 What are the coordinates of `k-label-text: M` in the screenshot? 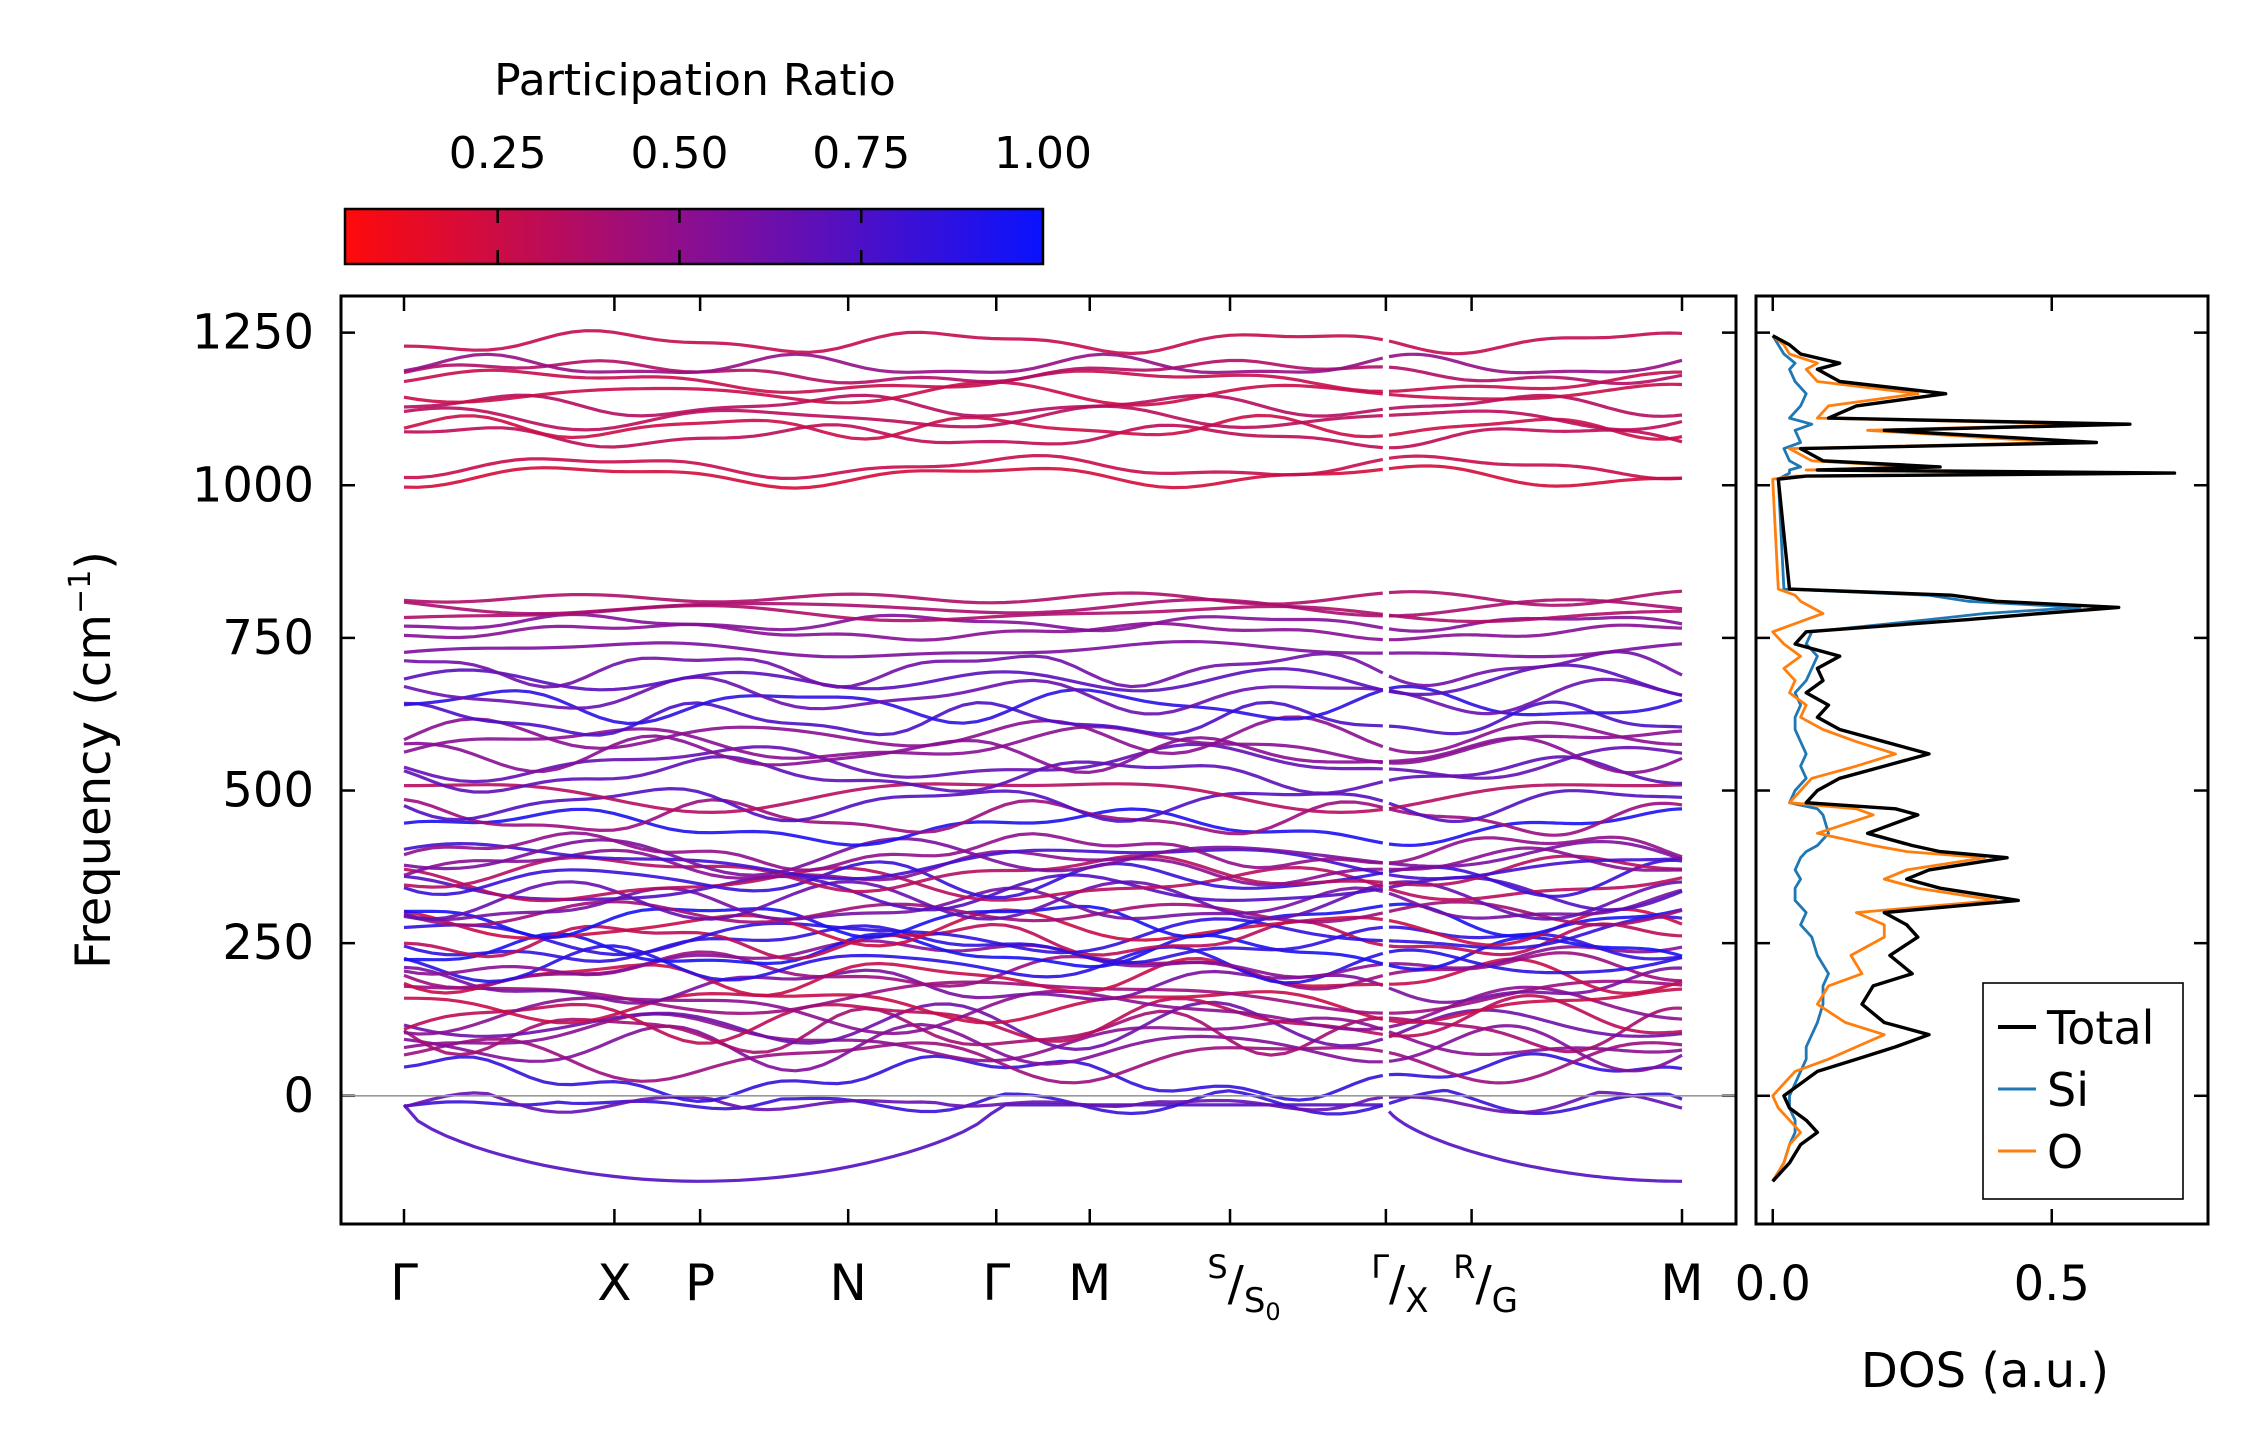 It's located at (1089, 1283).